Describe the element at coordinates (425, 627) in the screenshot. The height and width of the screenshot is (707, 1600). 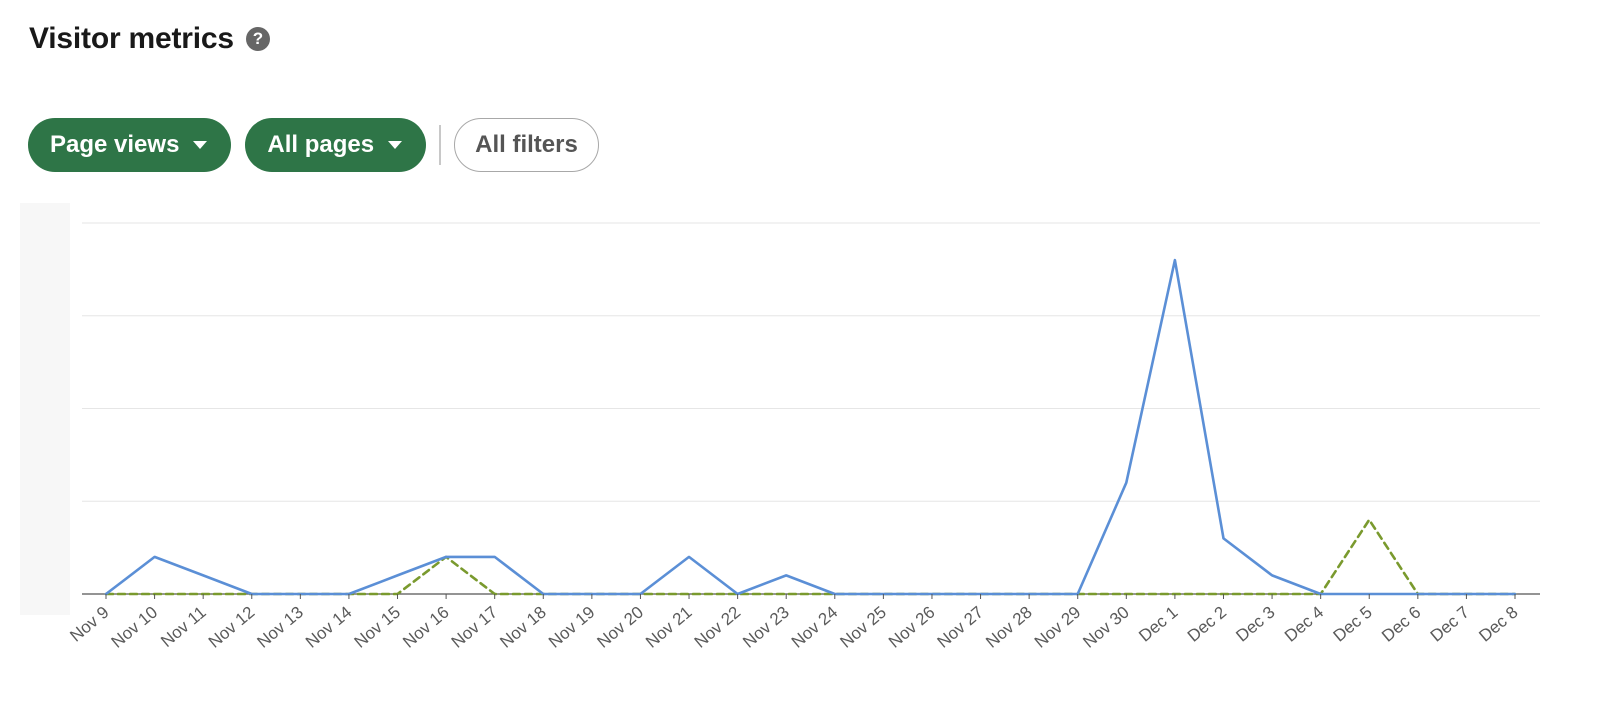
I see `x-tick-label: Nov 16` at that location.